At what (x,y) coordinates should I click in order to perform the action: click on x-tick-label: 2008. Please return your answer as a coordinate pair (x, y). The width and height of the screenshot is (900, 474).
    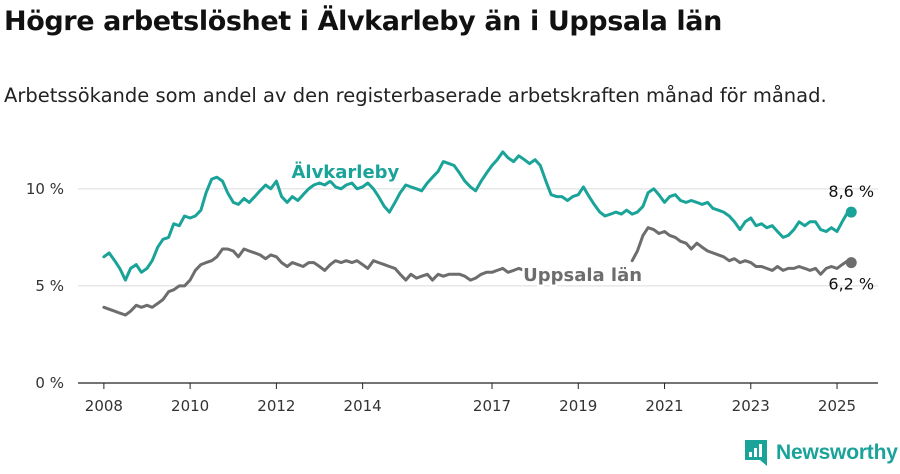
    Looking at the image, I should click on (104, 406).